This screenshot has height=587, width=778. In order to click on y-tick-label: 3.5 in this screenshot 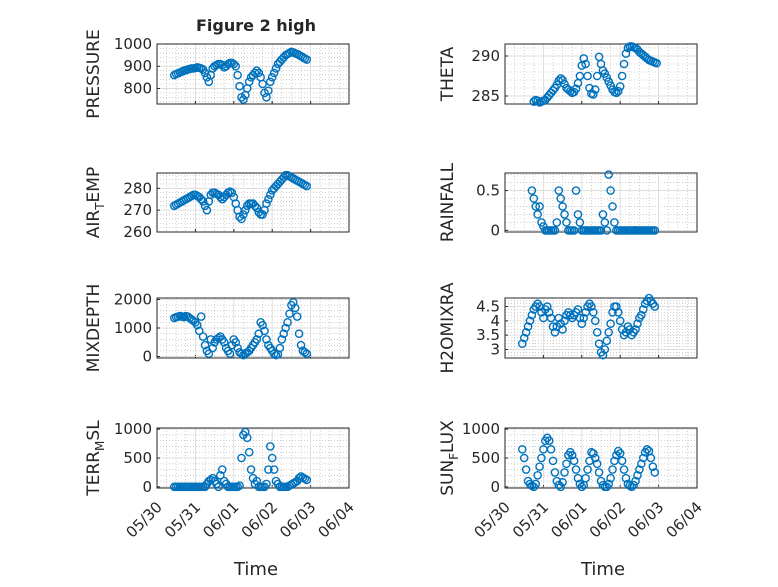, I will do `click(488, 335)`.